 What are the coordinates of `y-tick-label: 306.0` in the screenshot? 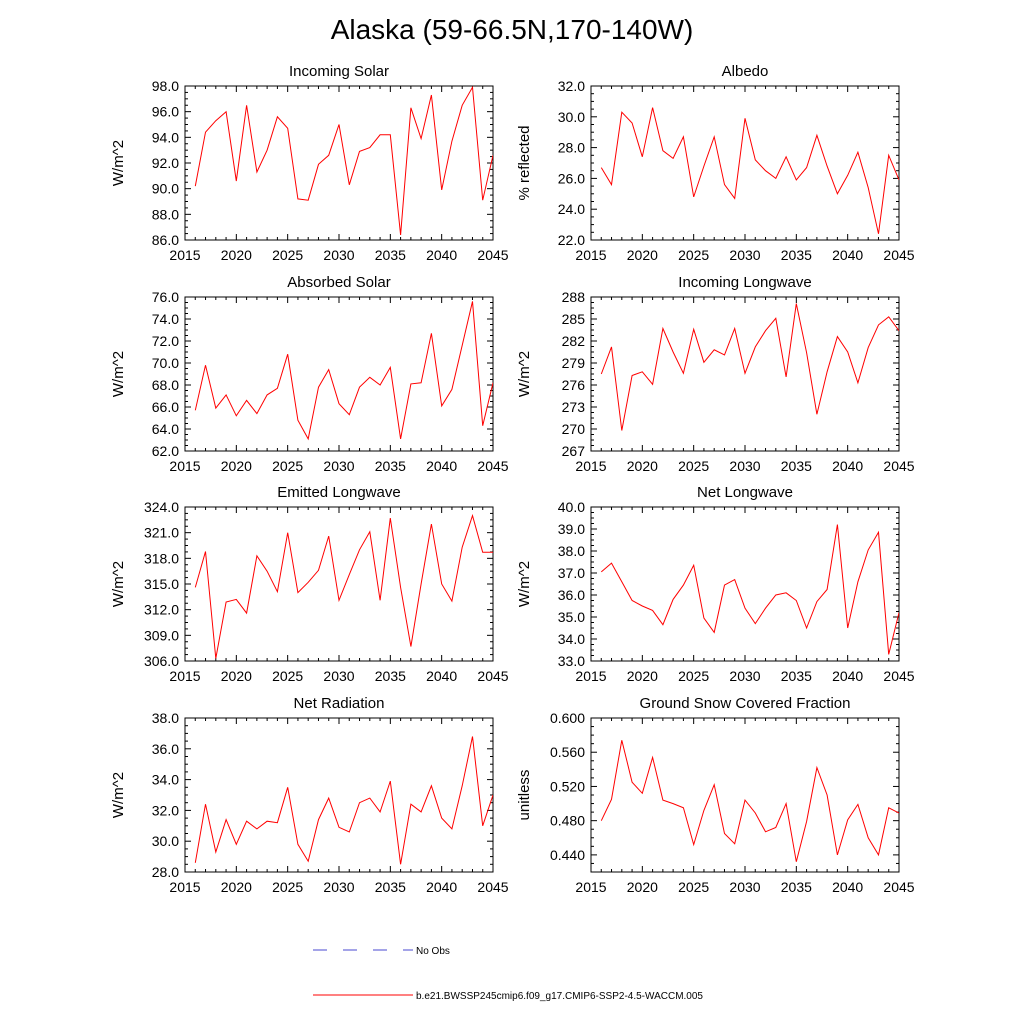 It's located at (161, 661).